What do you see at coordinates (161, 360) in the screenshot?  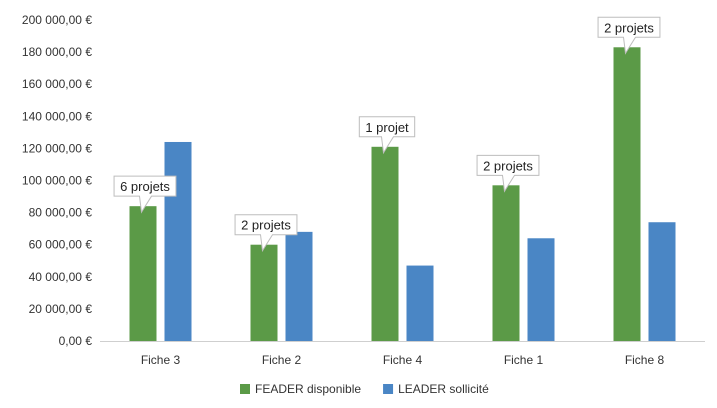 I see `x-tick-label: Fiche 3` at bounding box center [161, 360].